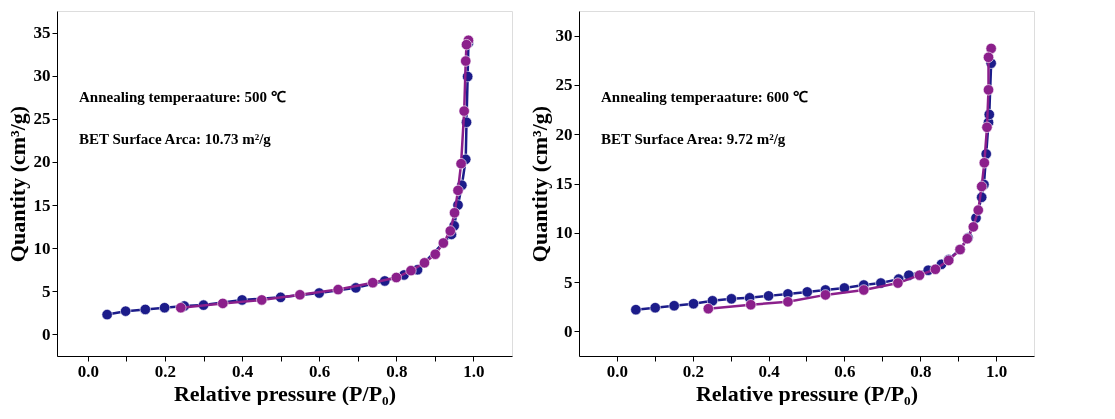  What do you see at coordinates (42, 33) in the screenshot?
I see `y-tick-label: 35` at bounding box center [42, 33].